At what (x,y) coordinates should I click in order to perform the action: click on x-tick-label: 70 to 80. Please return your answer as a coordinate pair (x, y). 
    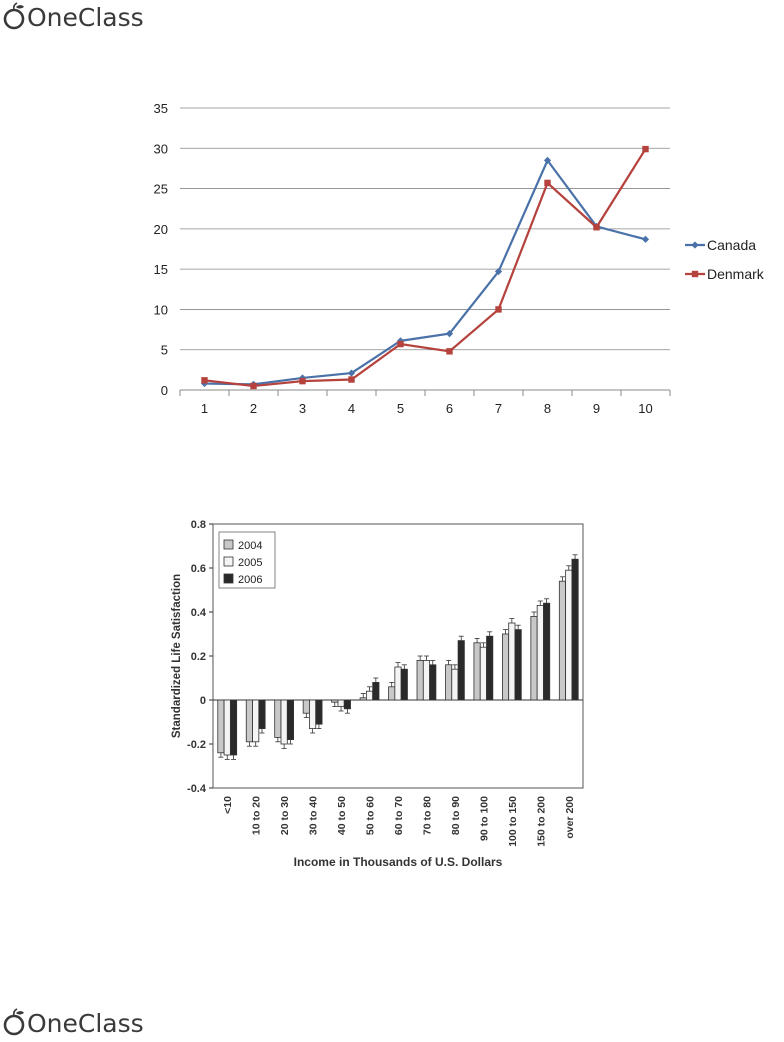
    Looking at the image, I should click on (427, 815).